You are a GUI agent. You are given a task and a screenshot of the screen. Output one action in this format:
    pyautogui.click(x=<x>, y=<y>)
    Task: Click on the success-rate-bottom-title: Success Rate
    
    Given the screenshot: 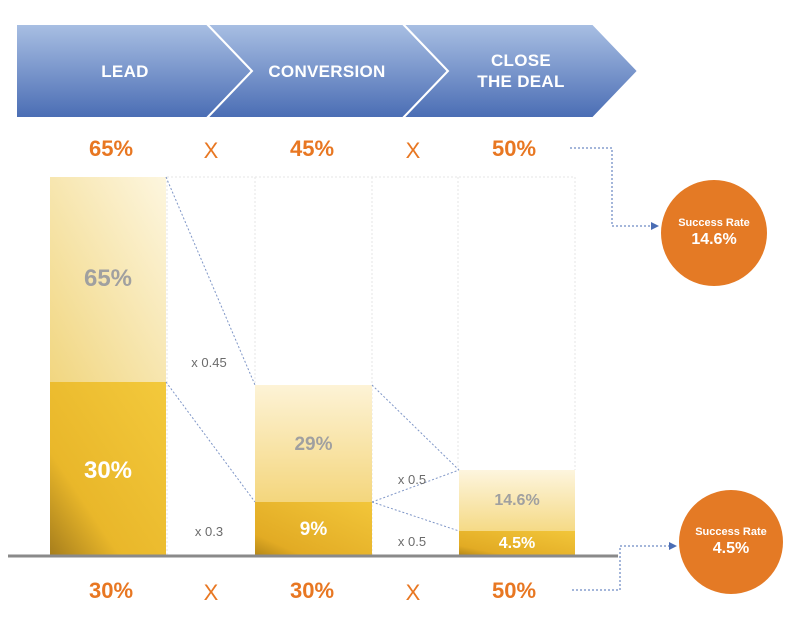 What is the action you would take?
    pyautogui.click(x=731, y=532)
    